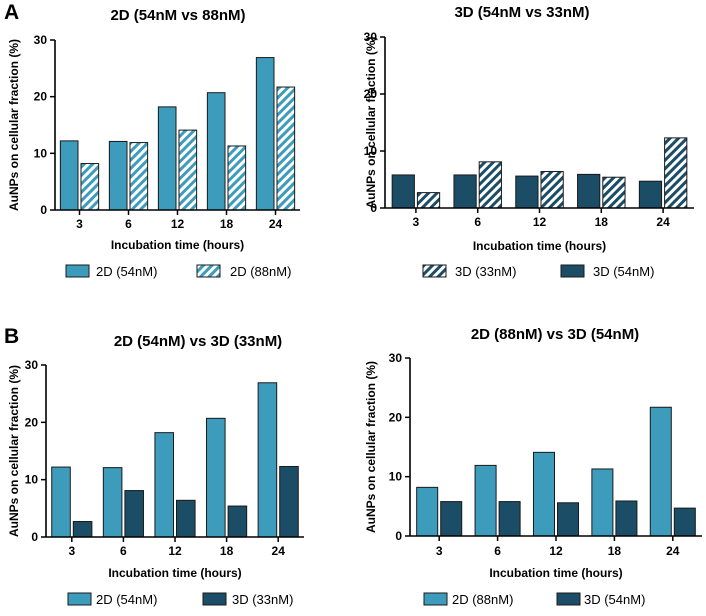 This screenshot has width=706, height=616. What do you see at coordinates (555, 334) in the screenshot?
I see `chart-title: 2D (88nM) vs 3D (54nM)` at bounding box center [555, 334].